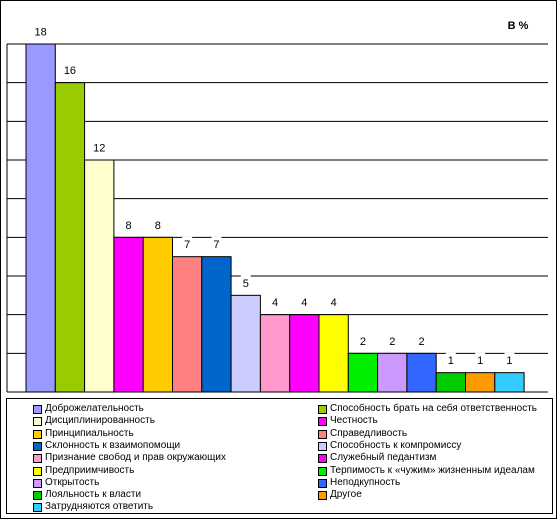  I want to click on unit-label: В %, so click(518, 26).